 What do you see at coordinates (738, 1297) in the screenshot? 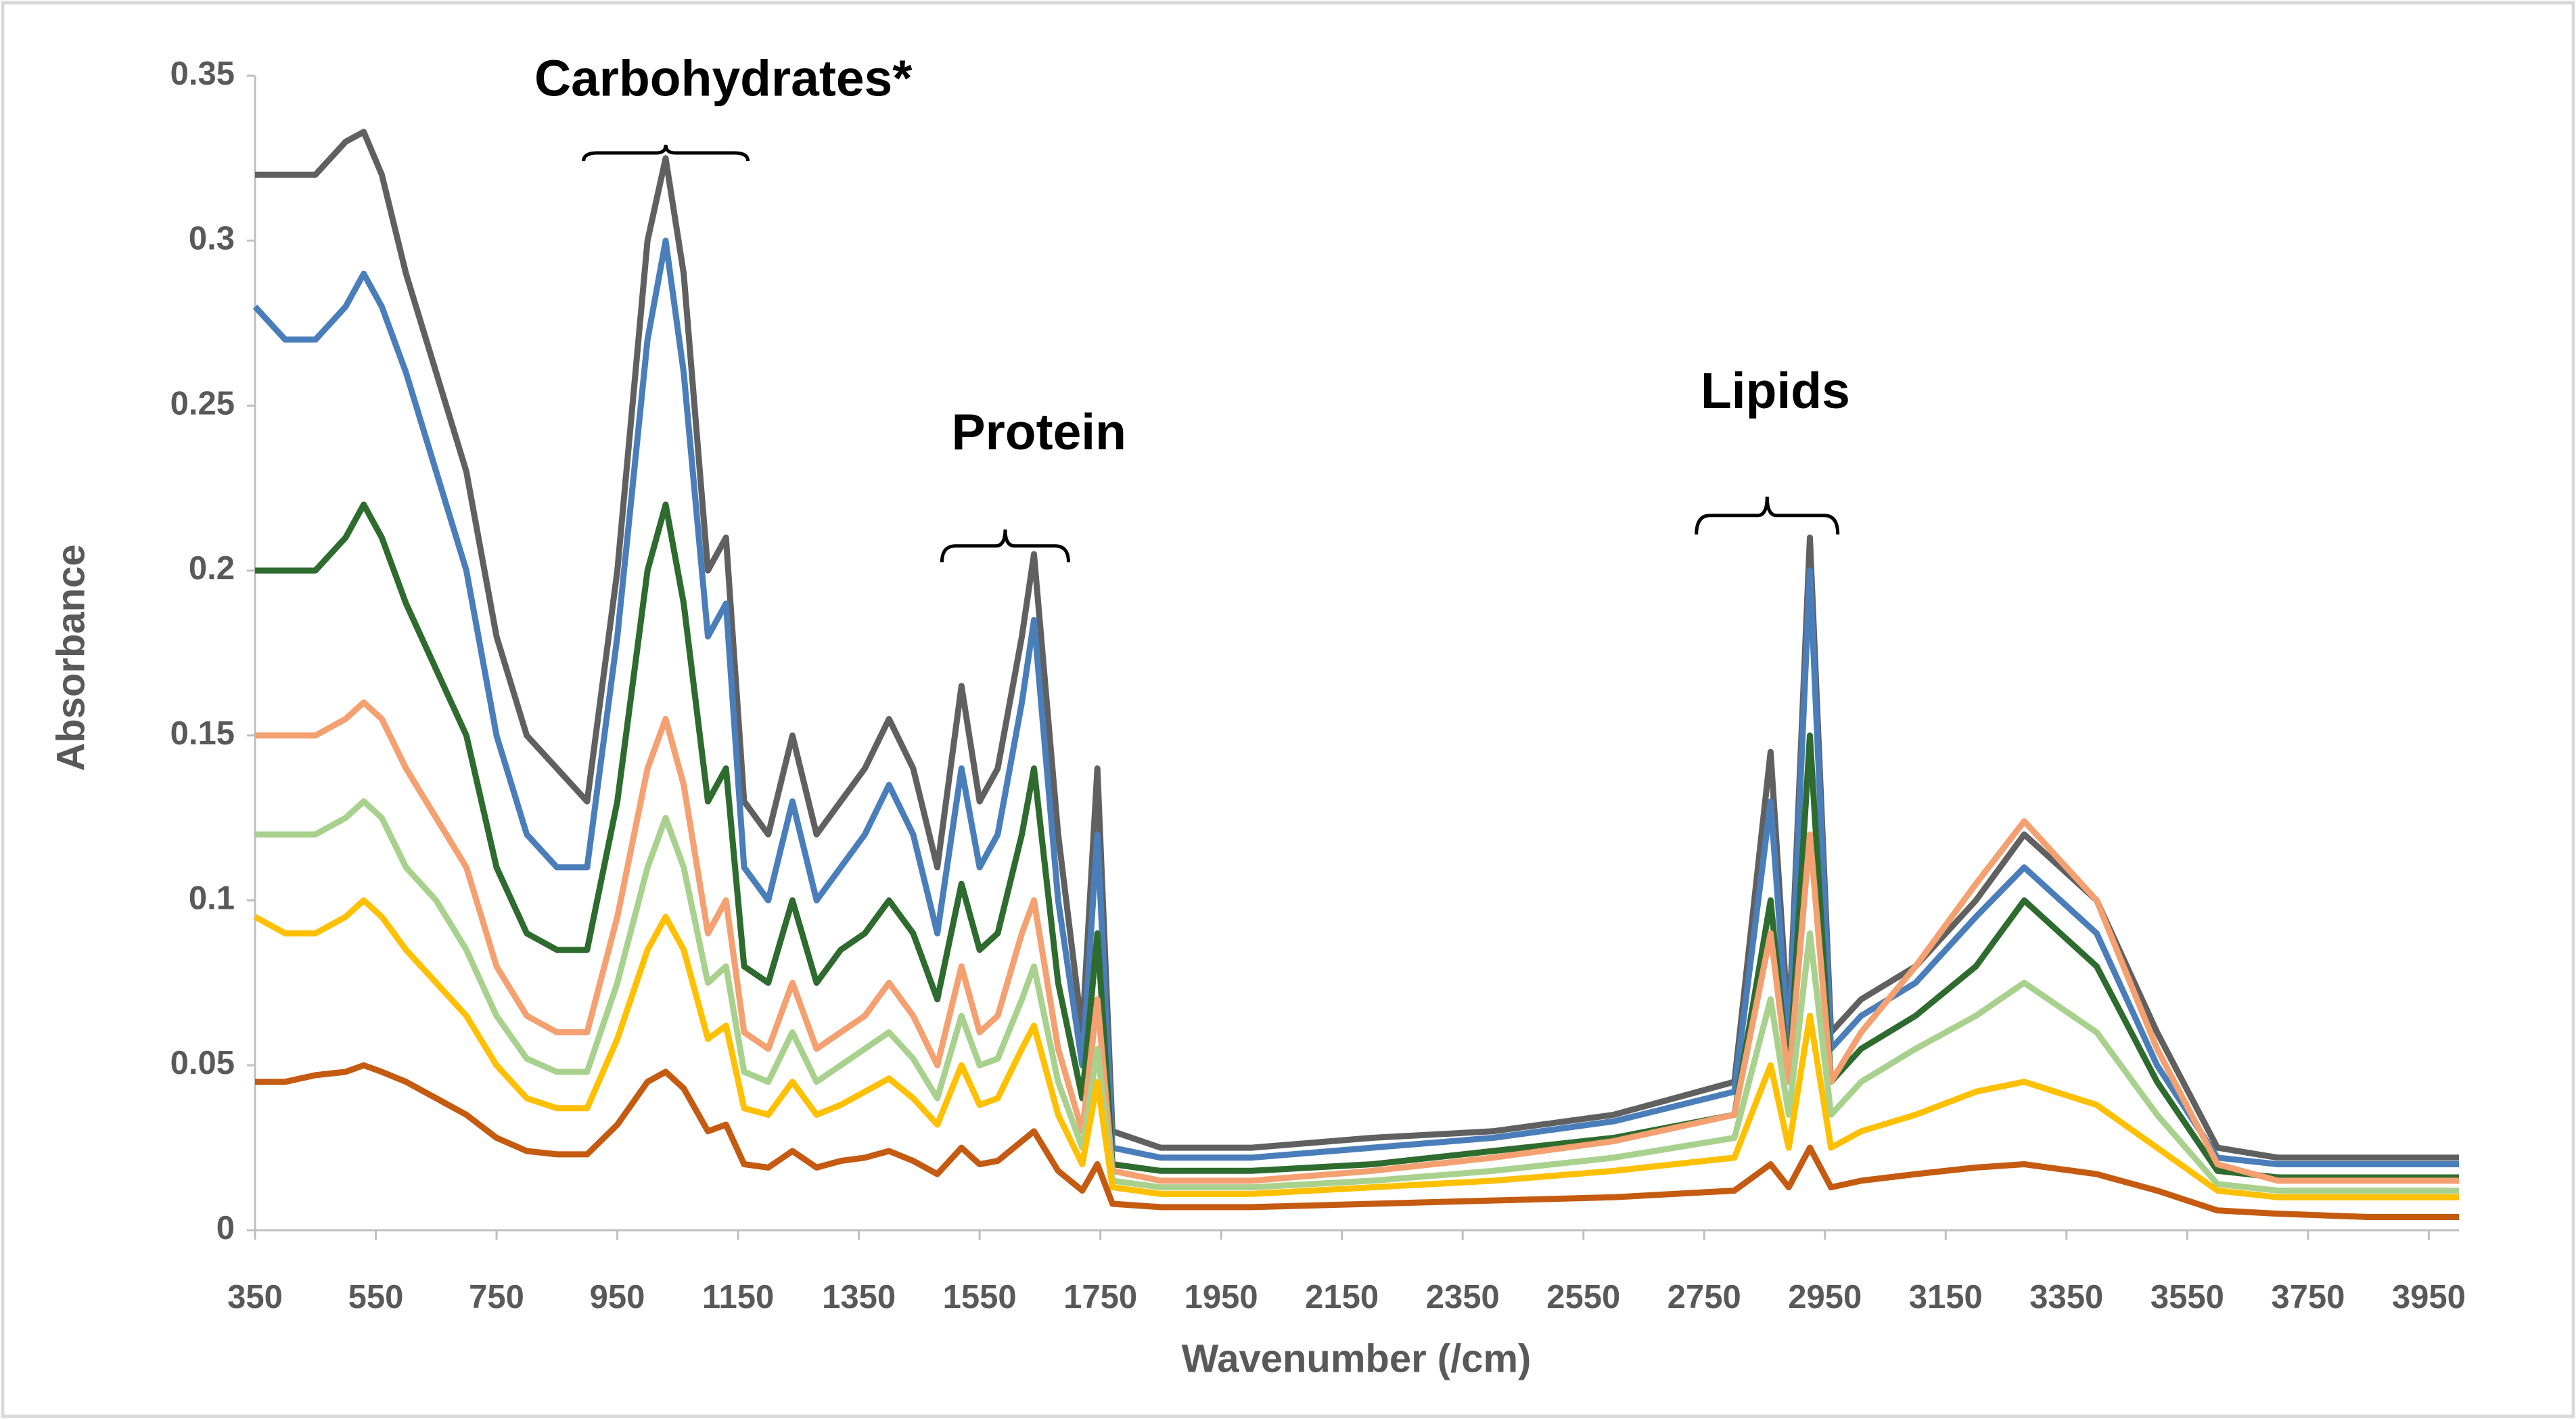
I see `x-tick-label: 1150` at bounding box center [738, 1297].